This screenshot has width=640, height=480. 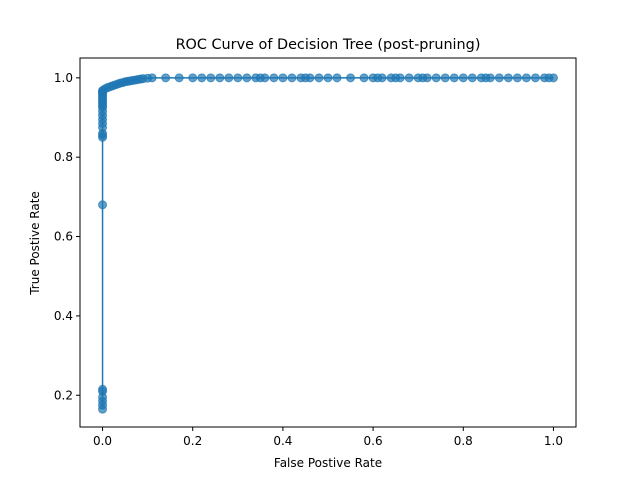 What do you see at coordinates (63, 157) in the screenshot?
I see `y-tick-label: 0.8` at bounding box center [63, 157].